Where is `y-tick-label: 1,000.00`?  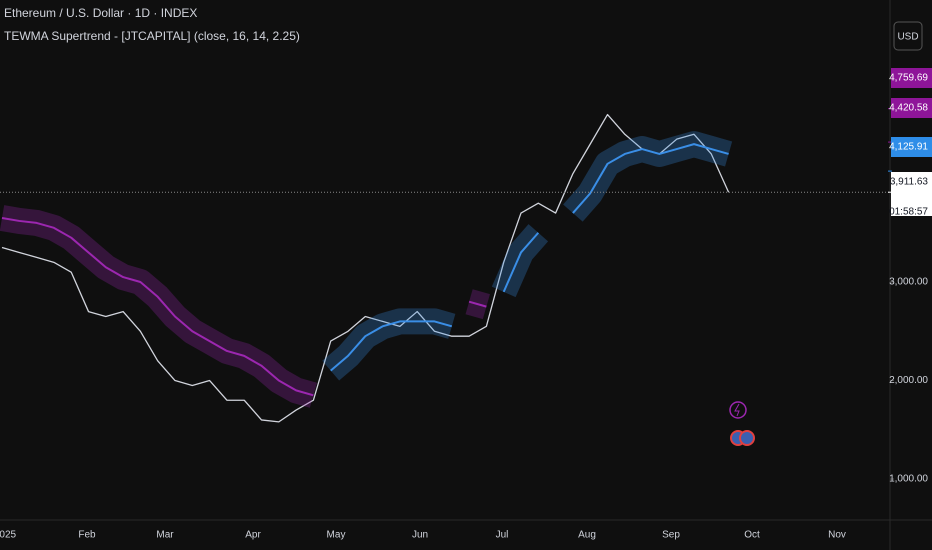
y-tick-label: 1,000.00 is located at coordinates (908, 479).